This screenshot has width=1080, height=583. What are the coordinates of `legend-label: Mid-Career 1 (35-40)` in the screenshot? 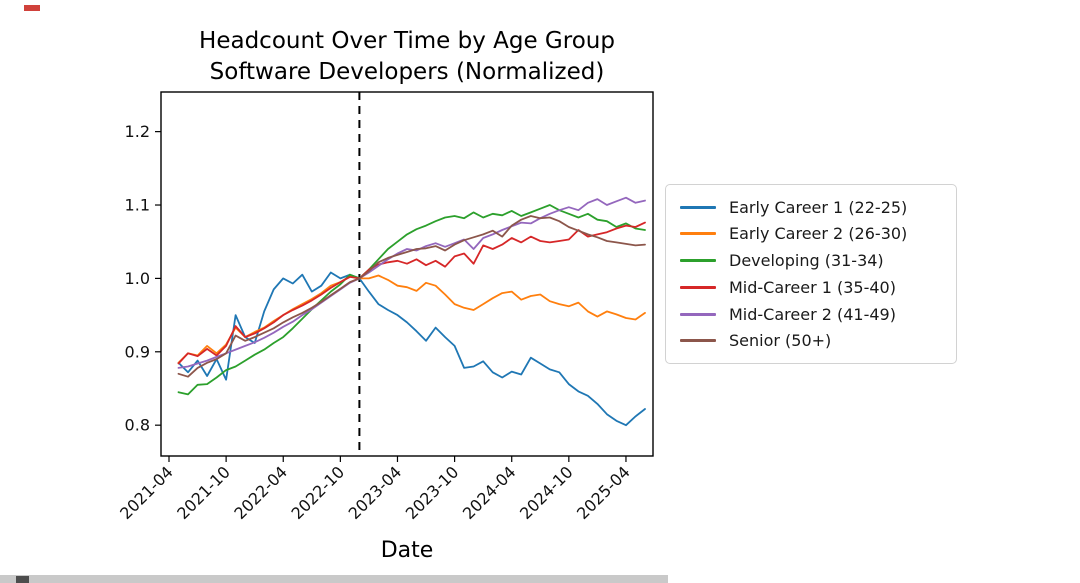 It's located at (812, 287).